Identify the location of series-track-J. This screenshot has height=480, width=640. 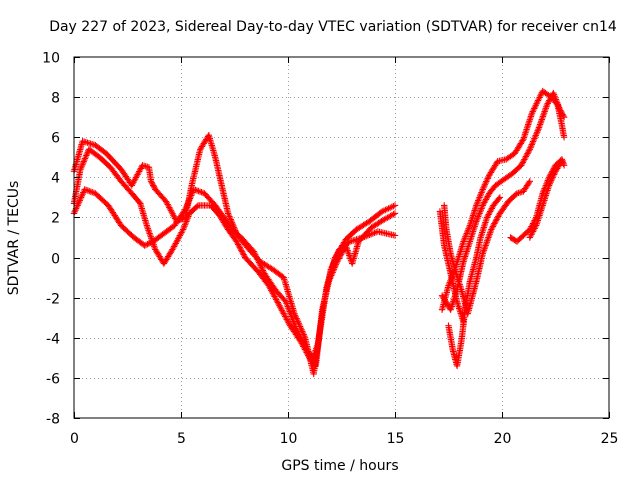
(451, 266).